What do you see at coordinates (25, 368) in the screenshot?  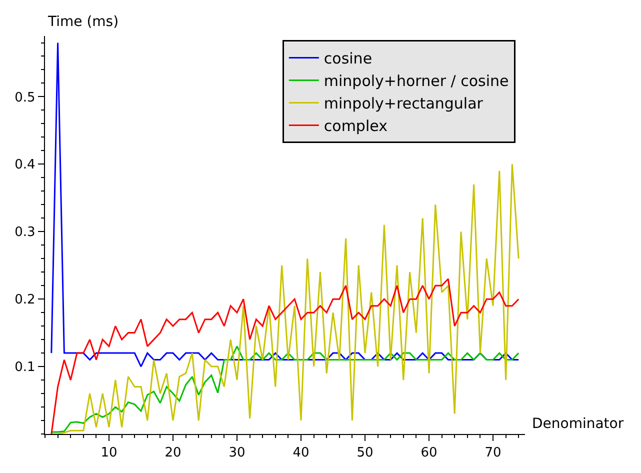 I see `y-tick-label: 0.1` at bounding box center [25, 368].